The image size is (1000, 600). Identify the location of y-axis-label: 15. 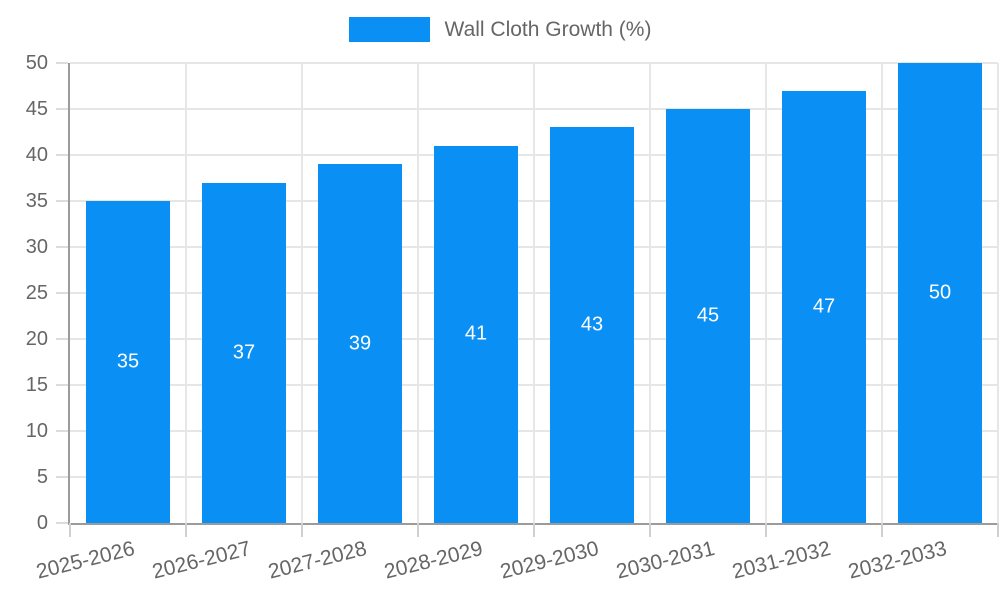
(36, 385).